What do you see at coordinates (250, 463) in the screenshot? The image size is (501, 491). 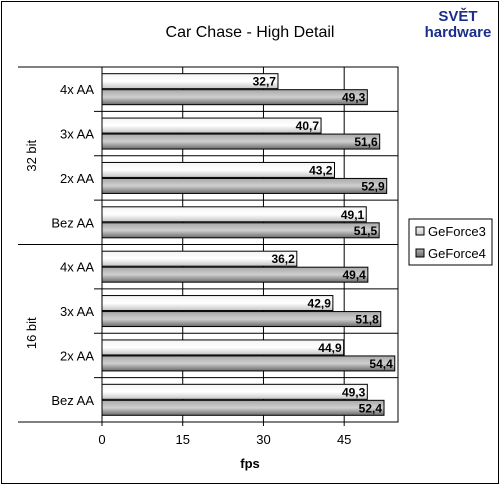 I see `x-axis-label: fps` at bounding box center [250, 463].